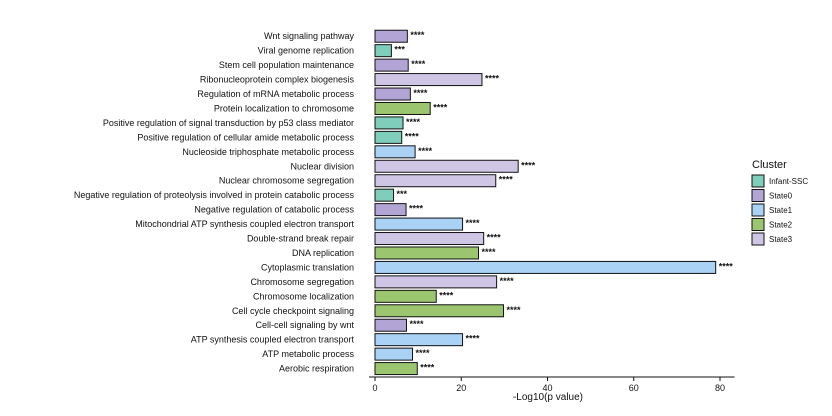  What do you see at coordinates (304, 325) in the screenshot?
I see `category-label: Cell-cell signaling by wnt` at bounding box center [304, 325].